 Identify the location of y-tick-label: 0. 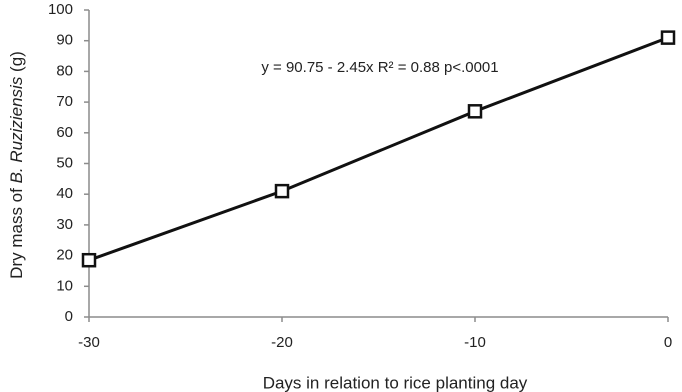
(69, 316).